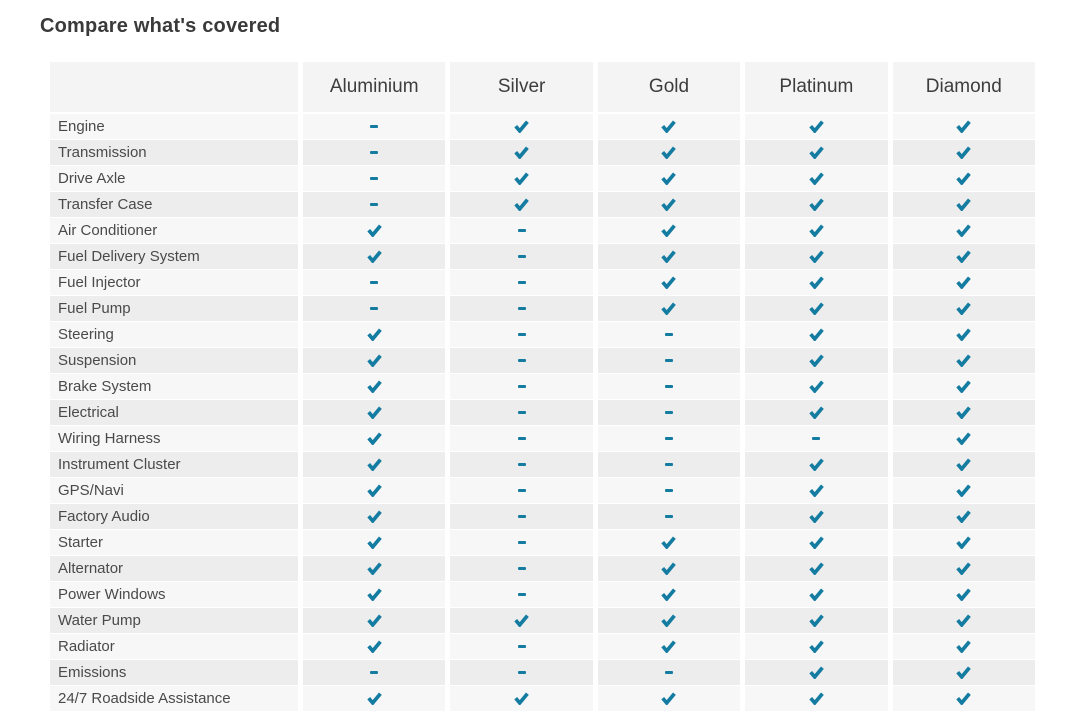 The width and height of the screenshot is (1080, 727). I want to click on table-row: Electrical, so click(542, 412).